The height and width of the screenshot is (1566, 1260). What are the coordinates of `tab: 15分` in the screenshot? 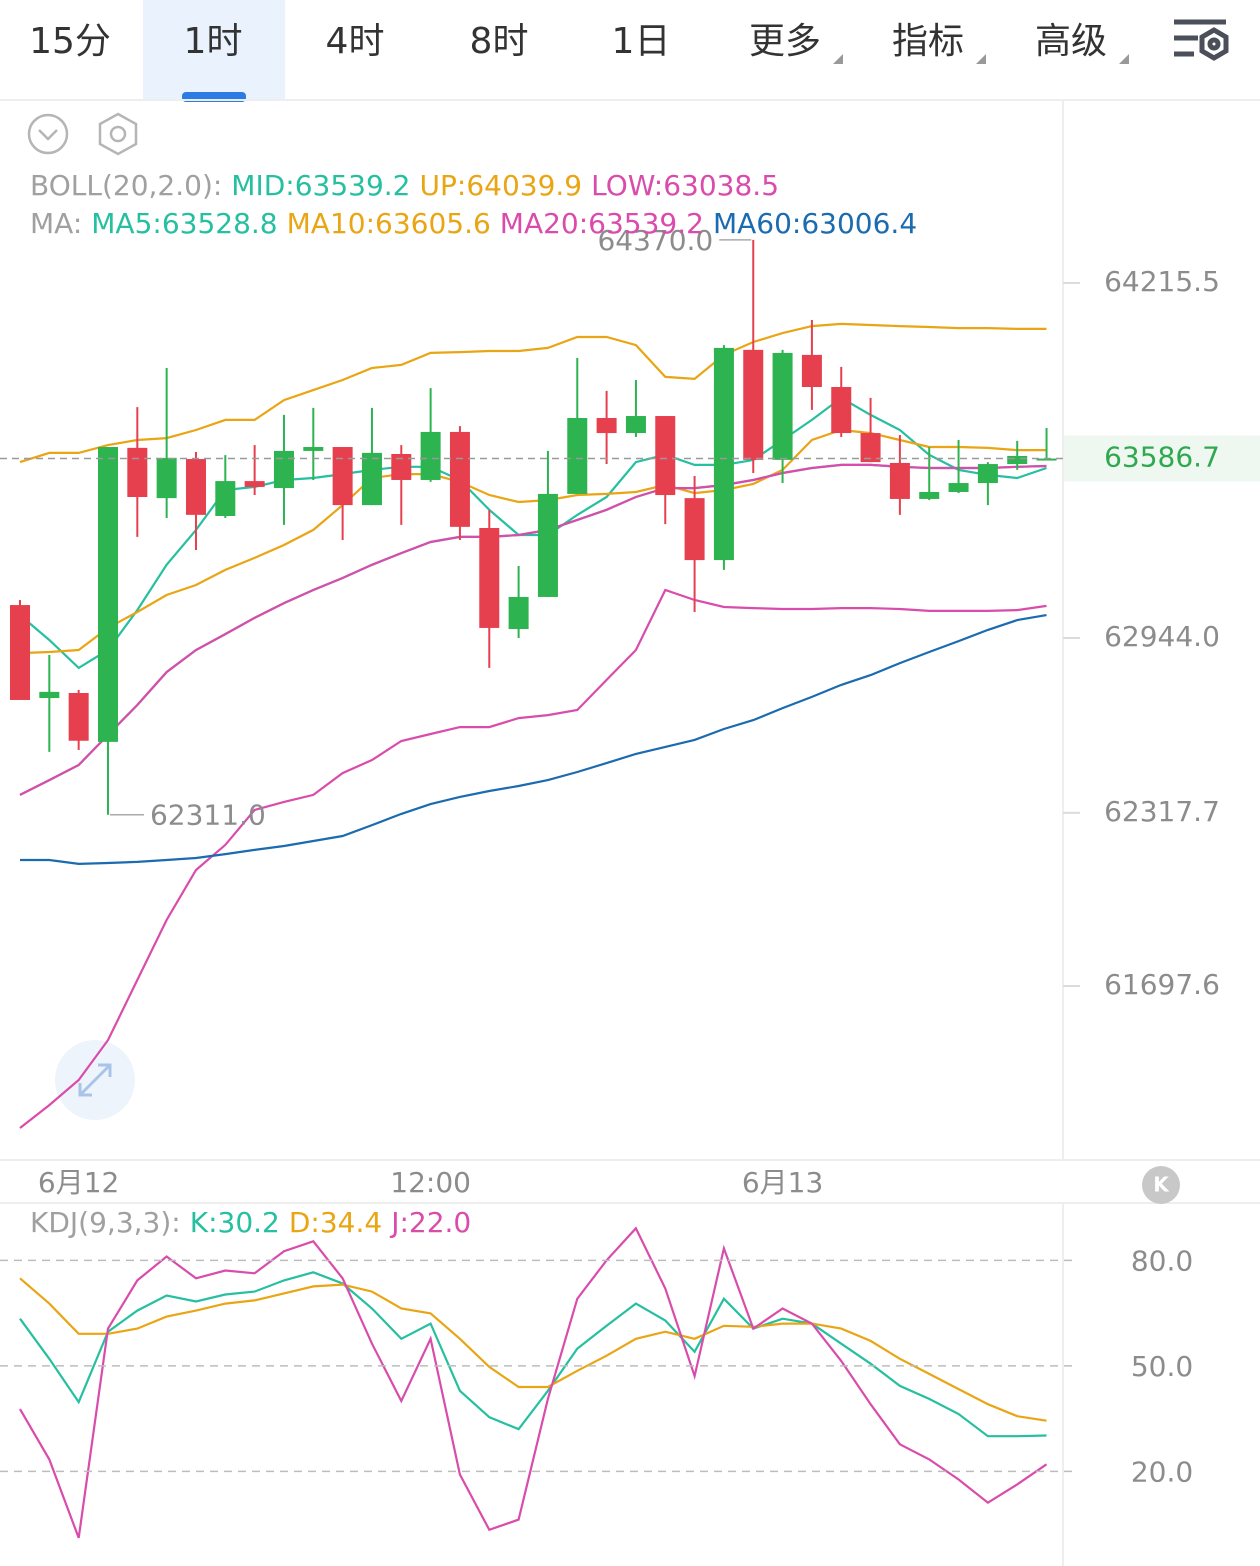 It's located at (70, 41).